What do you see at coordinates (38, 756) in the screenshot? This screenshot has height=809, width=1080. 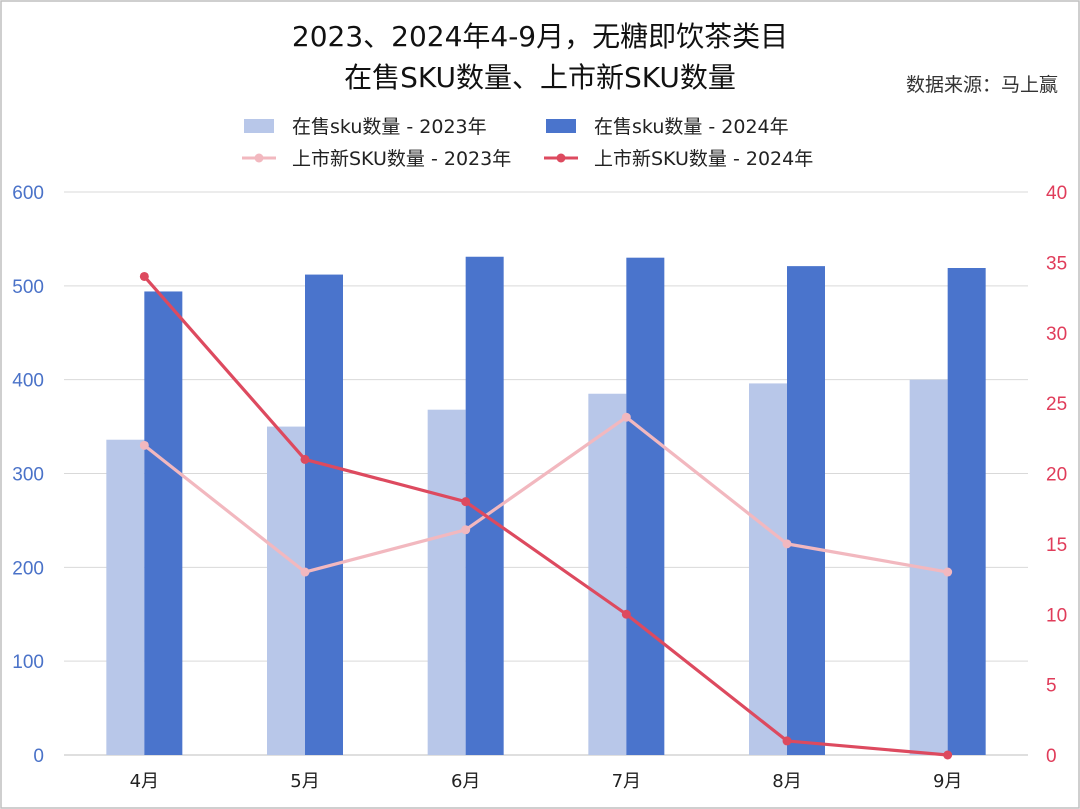 I see `y-left-tick-label: 0` at bounding box center [38, 756].